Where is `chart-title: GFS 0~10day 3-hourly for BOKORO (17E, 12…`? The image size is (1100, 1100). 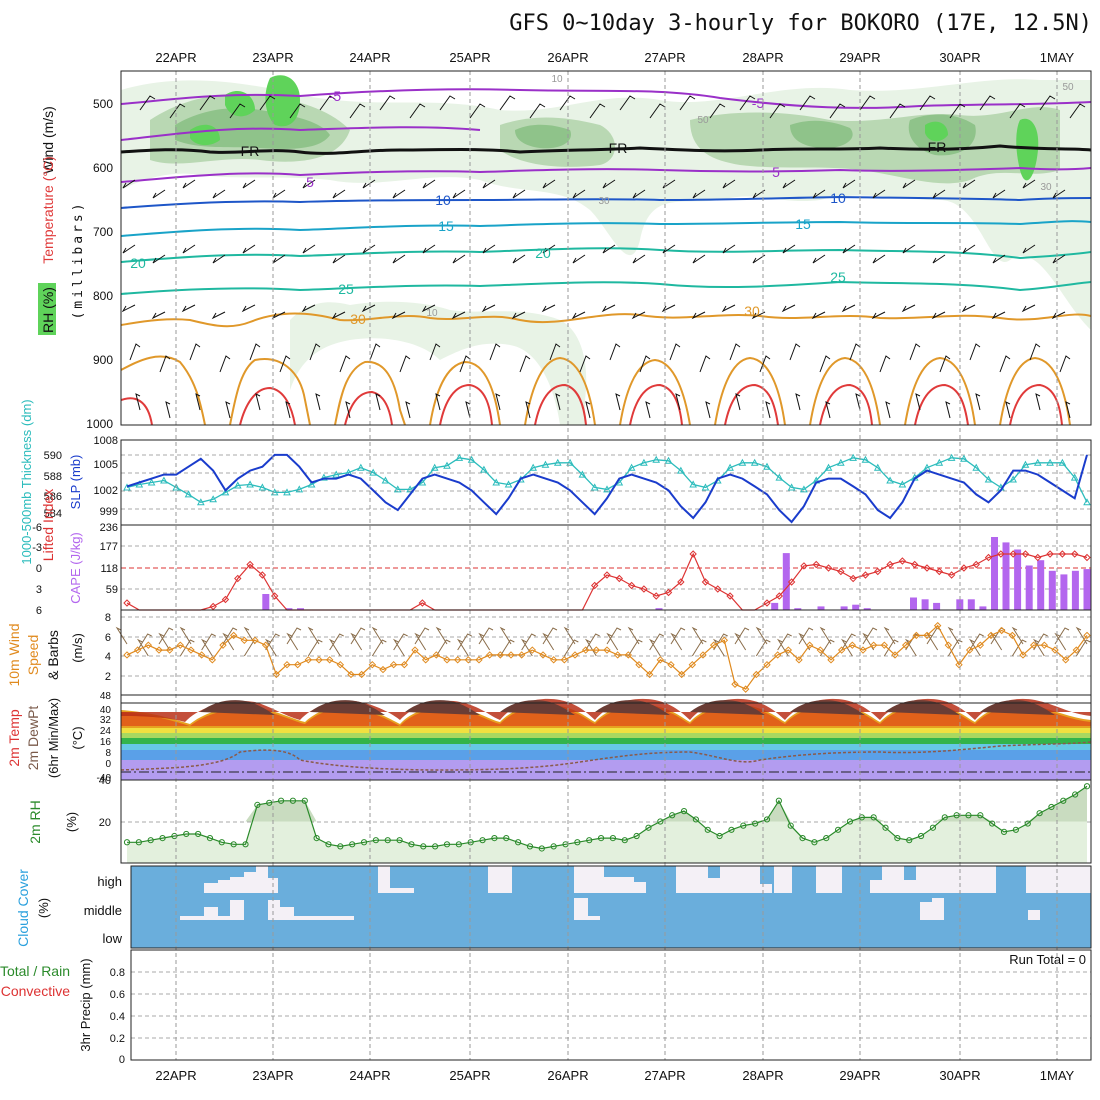
chart-title: GFS 0~10day 3-hourly for BOKORO (17E, 12… is located at coordinates (800, 23).